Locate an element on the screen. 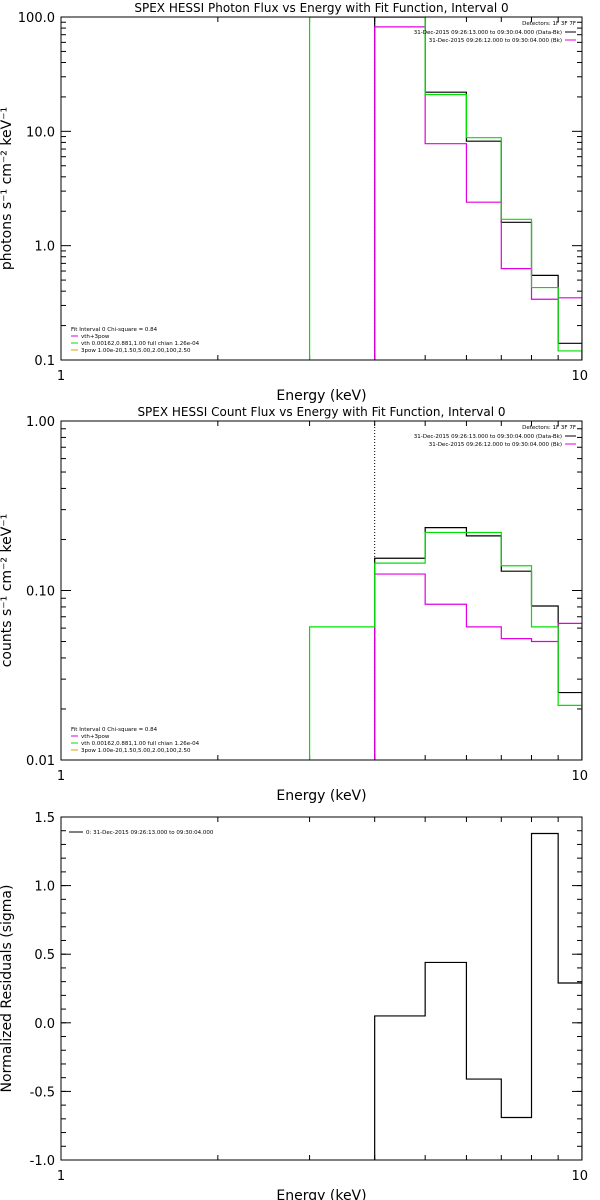 The height and width of the screenshot is (1200, 600). y-tick-label: -1.0 is located at coordinates (42, 1161).